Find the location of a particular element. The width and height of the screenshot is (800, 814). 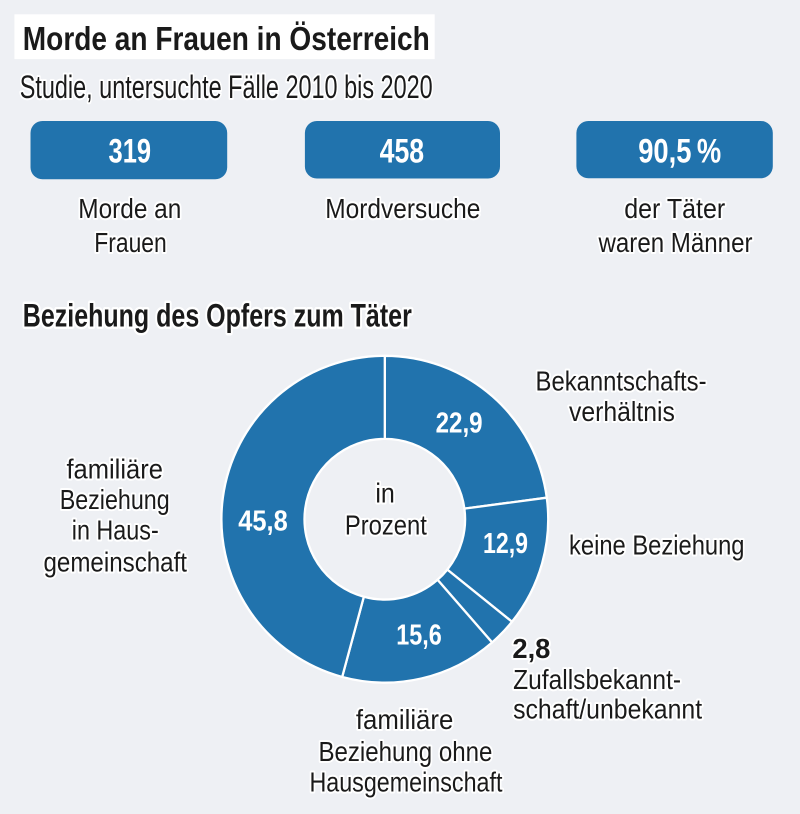

svg-text: 90,5 % is located at coordinates (679, 152).